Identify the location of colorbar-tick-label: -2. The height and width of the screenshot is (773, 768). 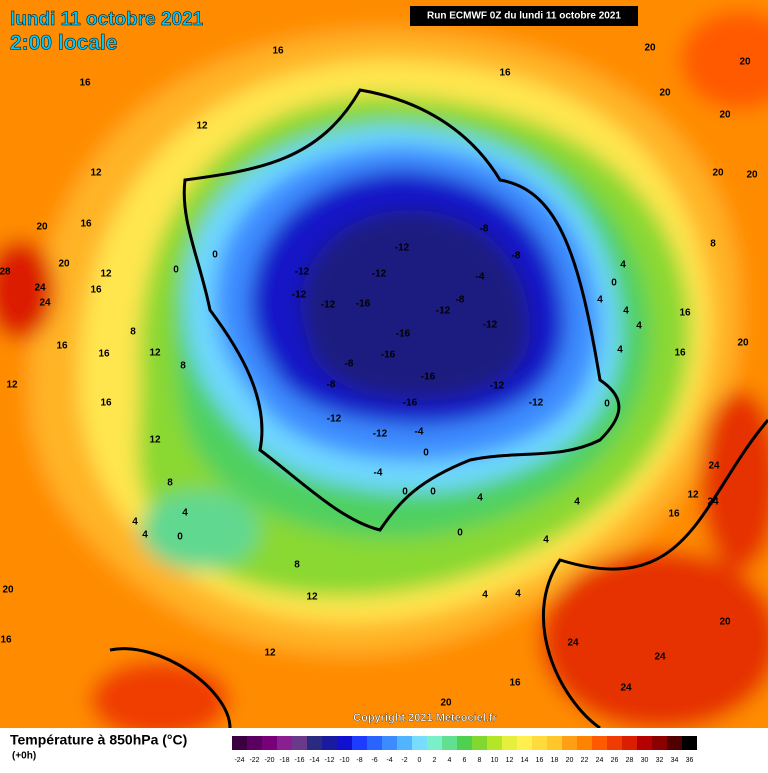
(404, 760).